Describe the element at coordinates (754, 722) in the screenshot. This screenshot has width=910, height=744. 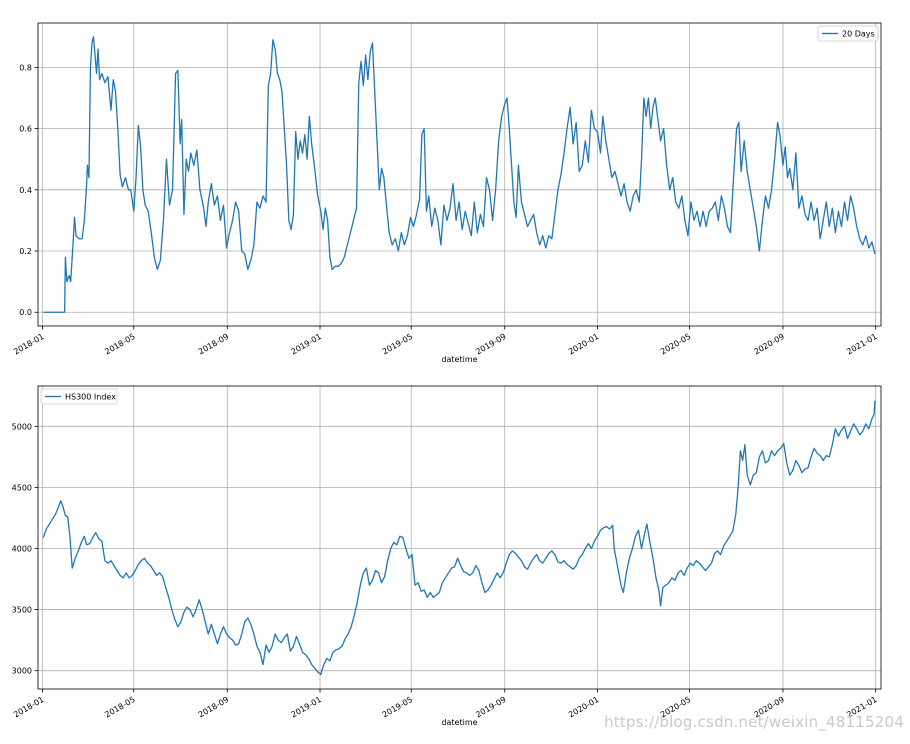
I see `watermark-text: https://blog.csdn.net/weixin_48115204` at that location.